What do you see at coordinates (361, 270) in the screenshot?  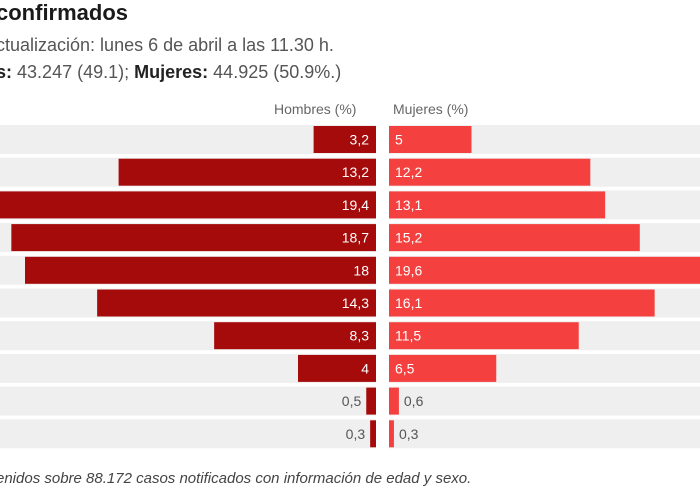 I see `men-value-label: 18` at bounding box center [361, 270].